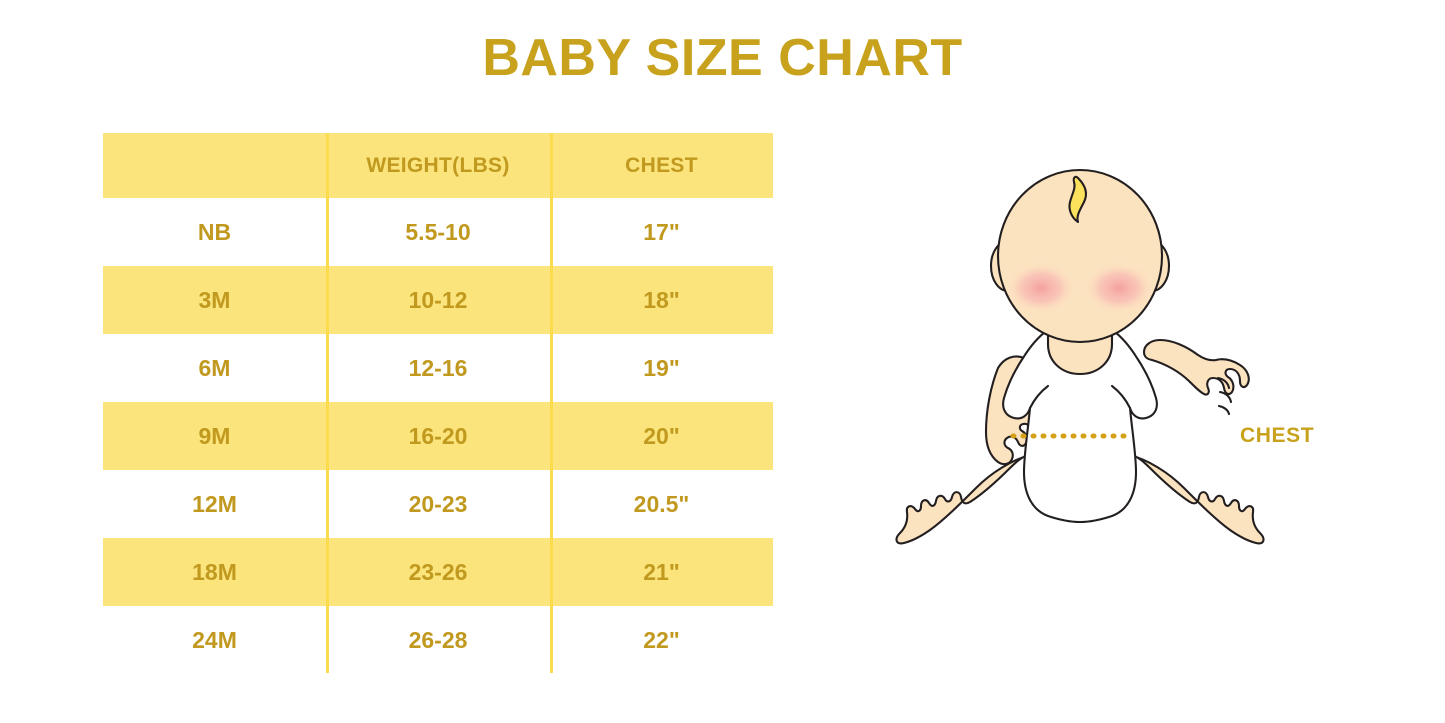 Image resolution: width=1445 pixels, height=723 pixels. What do you see at coordinates (214, 435) in the screenshot?
I see `cell-size: 9M` at bounding box center [214, 435].